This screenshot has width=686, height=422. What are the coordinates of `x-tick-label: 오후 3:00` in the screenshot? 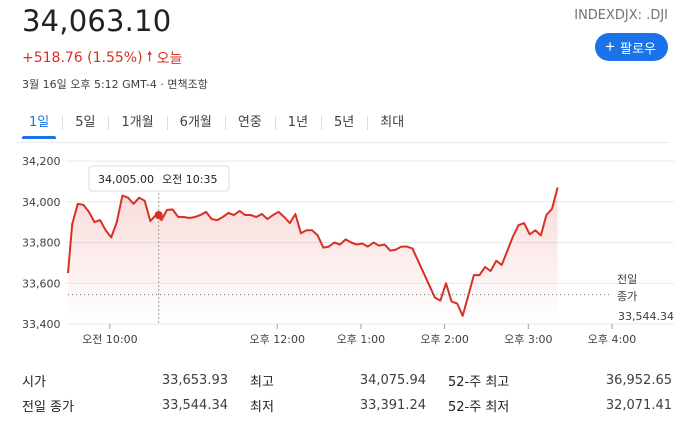 It's located at (528, 339).